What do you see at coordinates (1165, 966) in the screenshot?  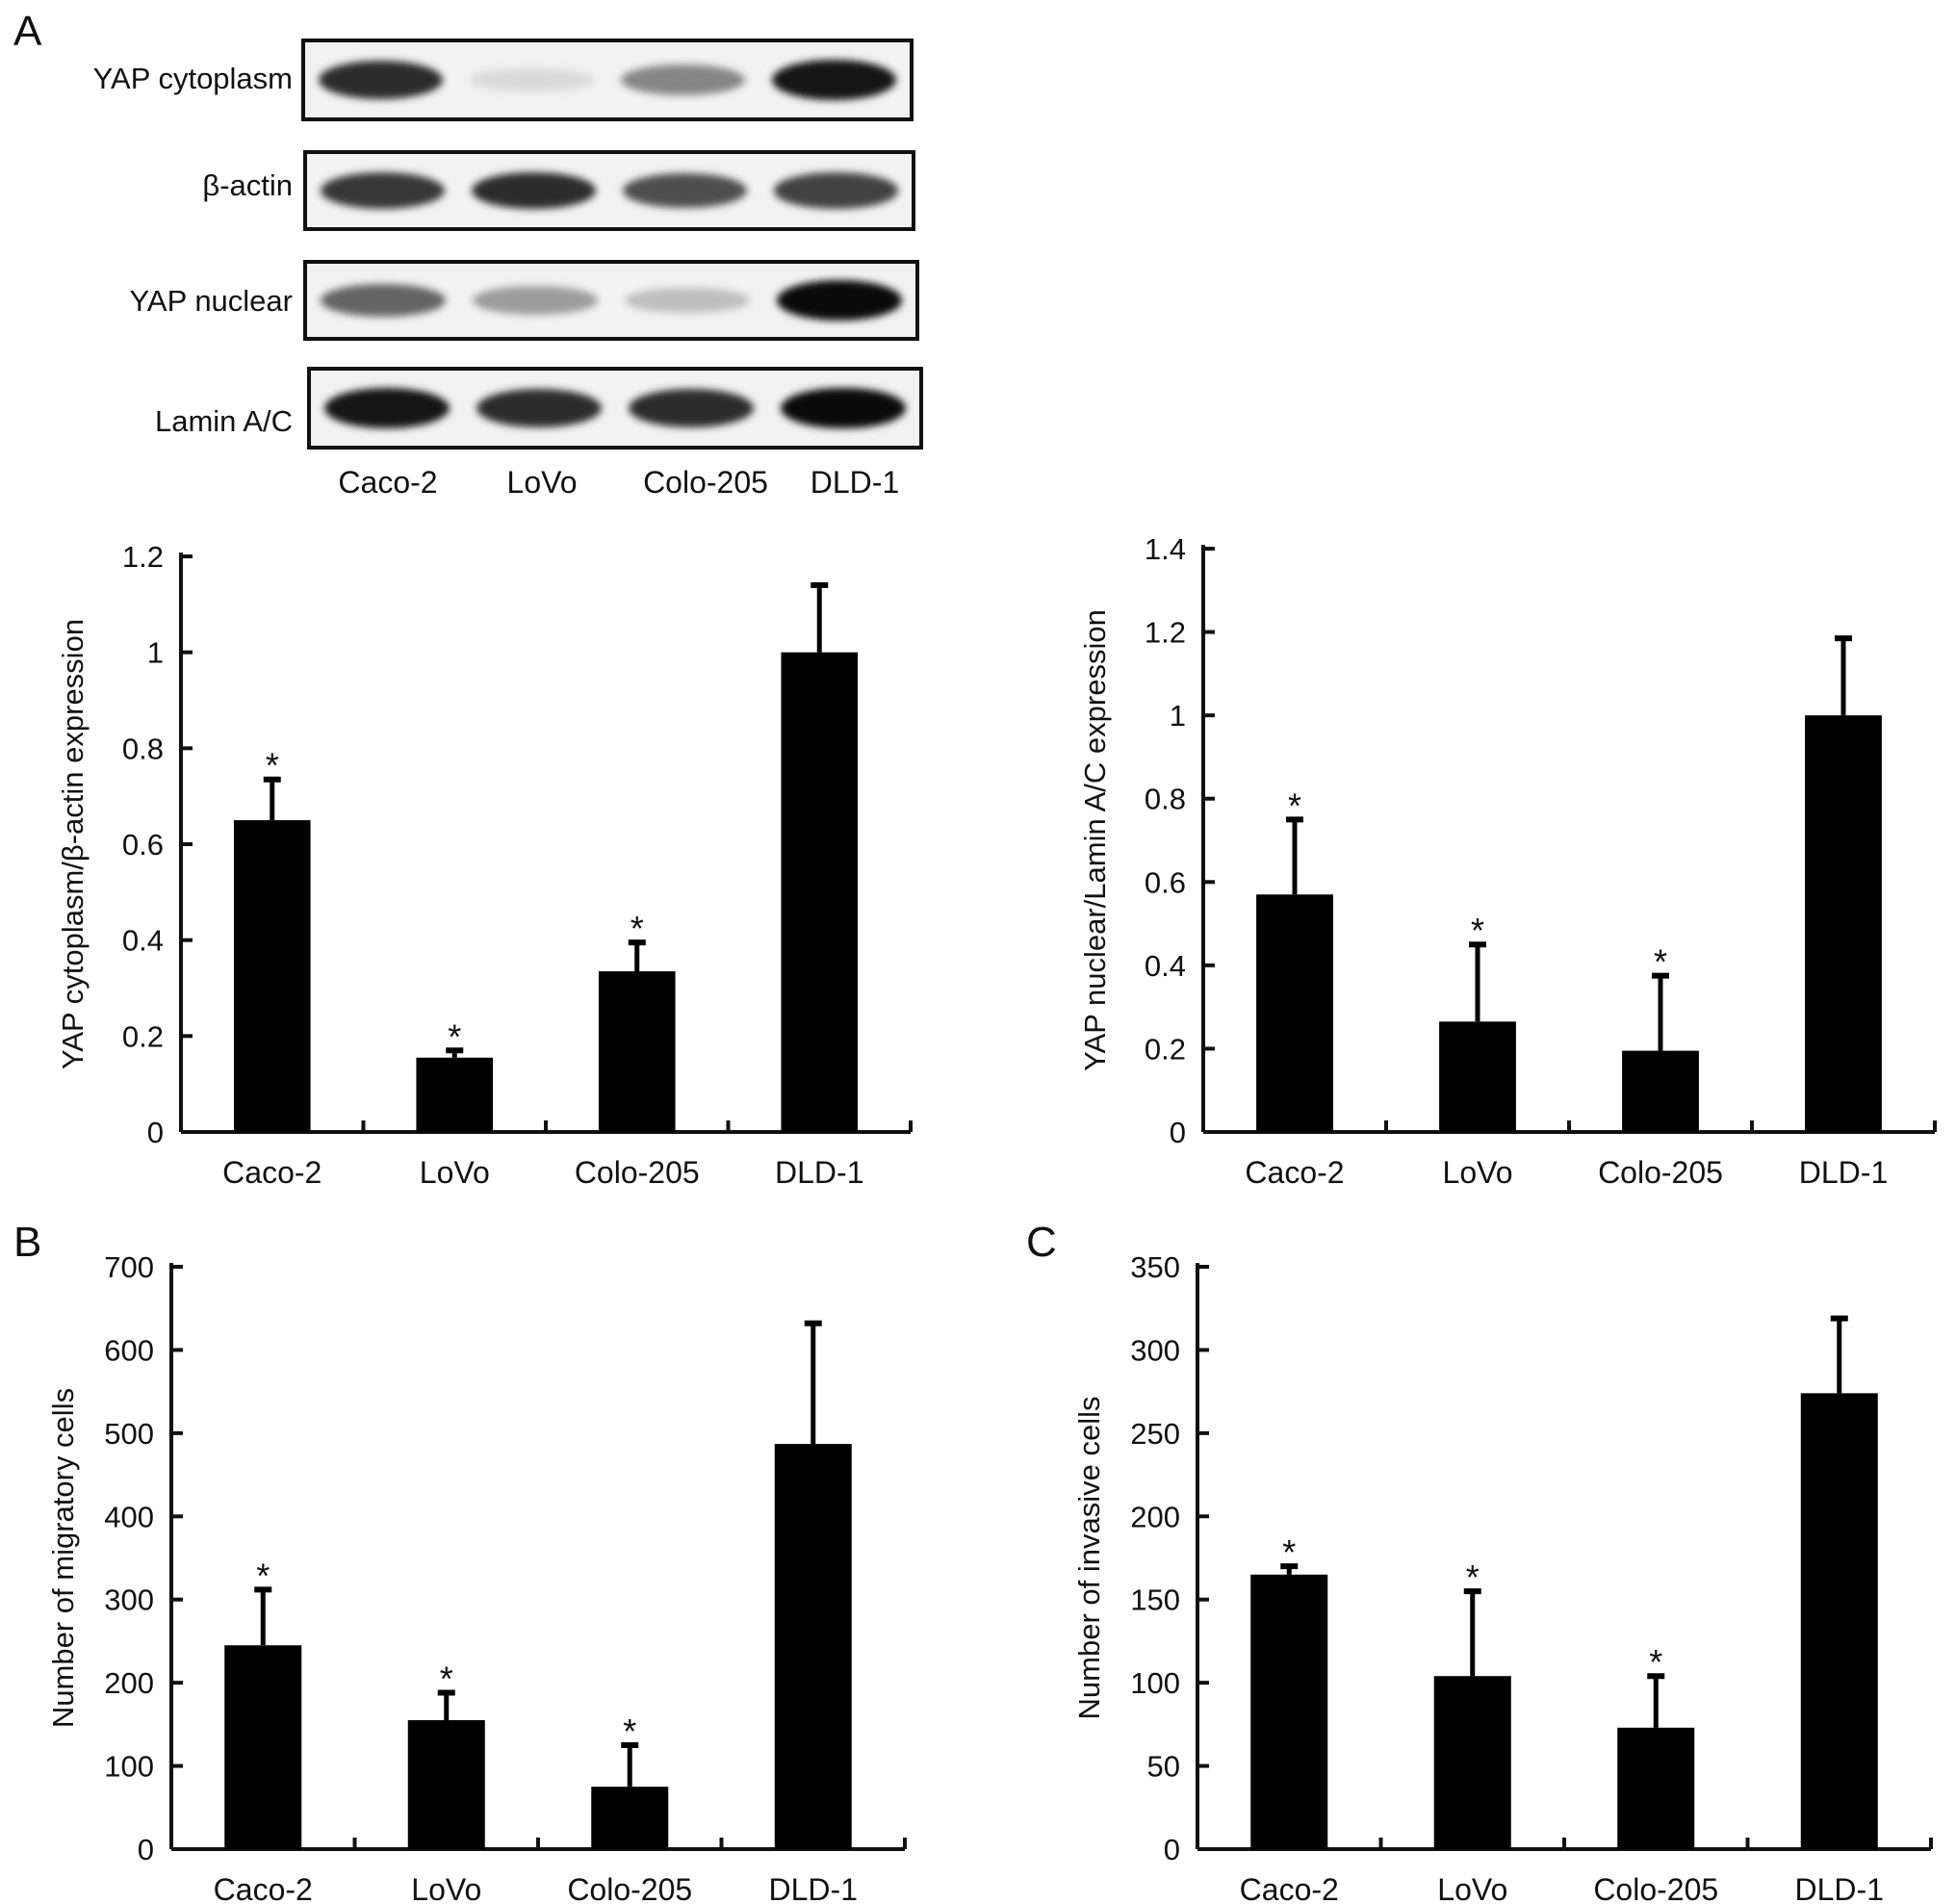 I see `y-tick-label: 0.4` at bounding box center [1165, 966].